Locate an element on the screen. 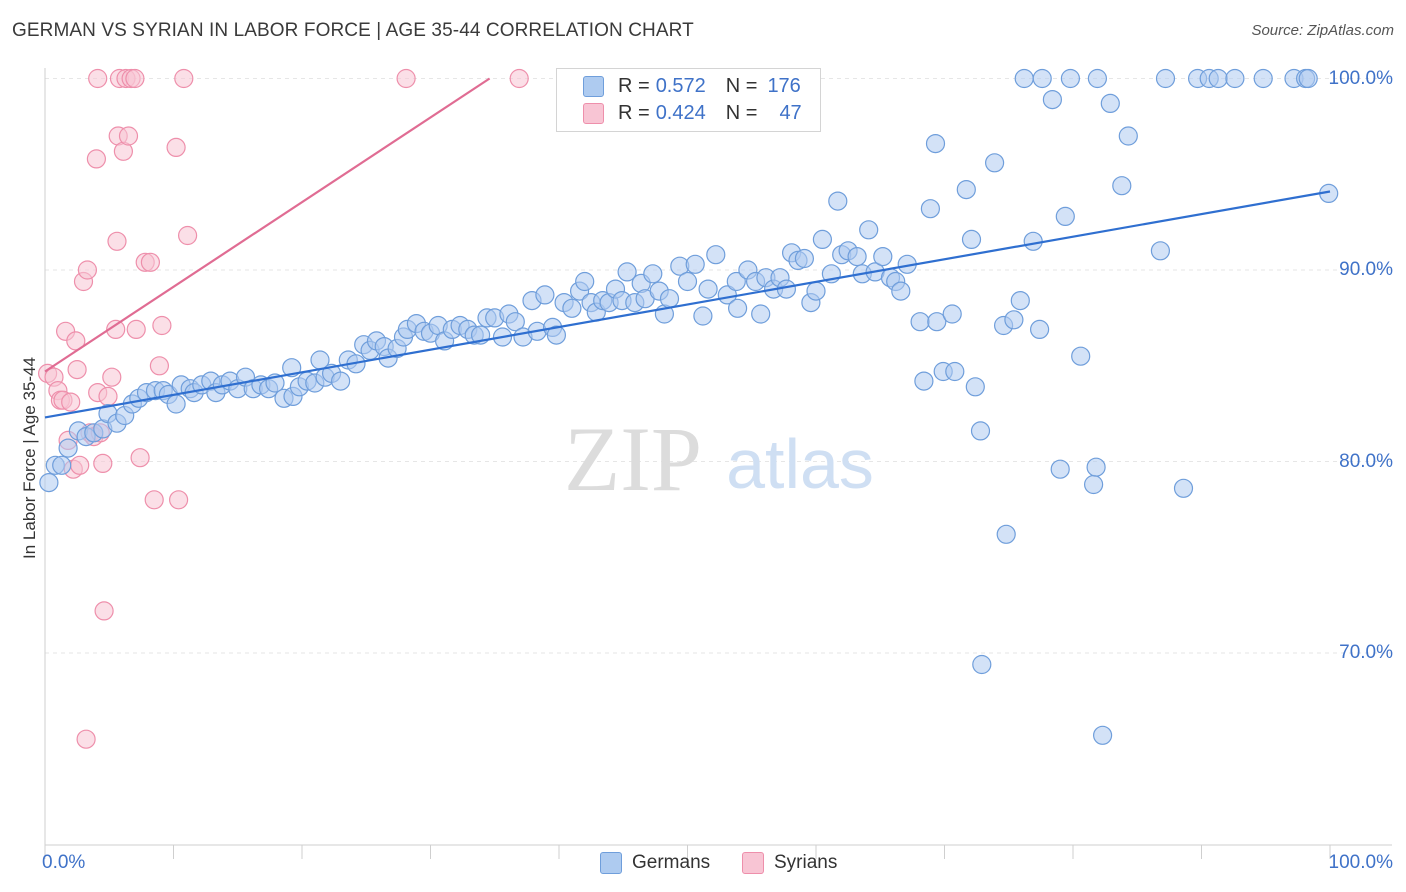 Image resolution: width=1406 pixels, height=892 pixels. source-label: Source: ZipAtlas.com is located at coordinates (1322, 30).